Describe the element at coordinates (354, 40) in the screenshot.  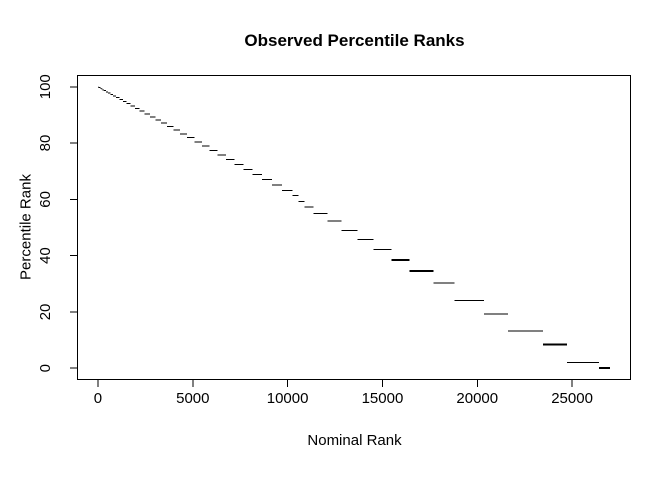
I see `chart-title: Observed Percentile Ranks` at that location.